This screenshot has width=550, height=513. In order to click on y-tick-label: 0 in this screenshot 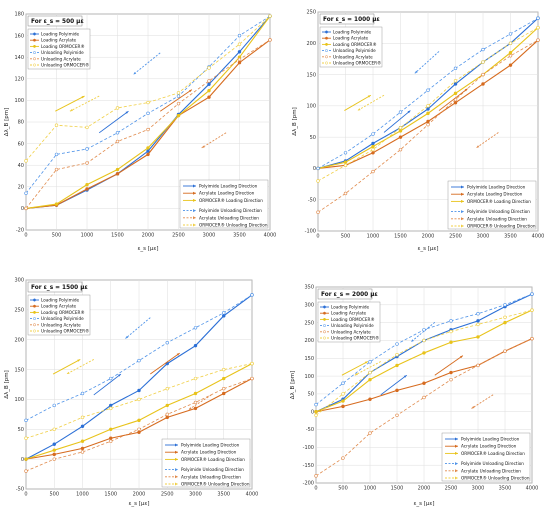, I will do `click(314, 169)`.